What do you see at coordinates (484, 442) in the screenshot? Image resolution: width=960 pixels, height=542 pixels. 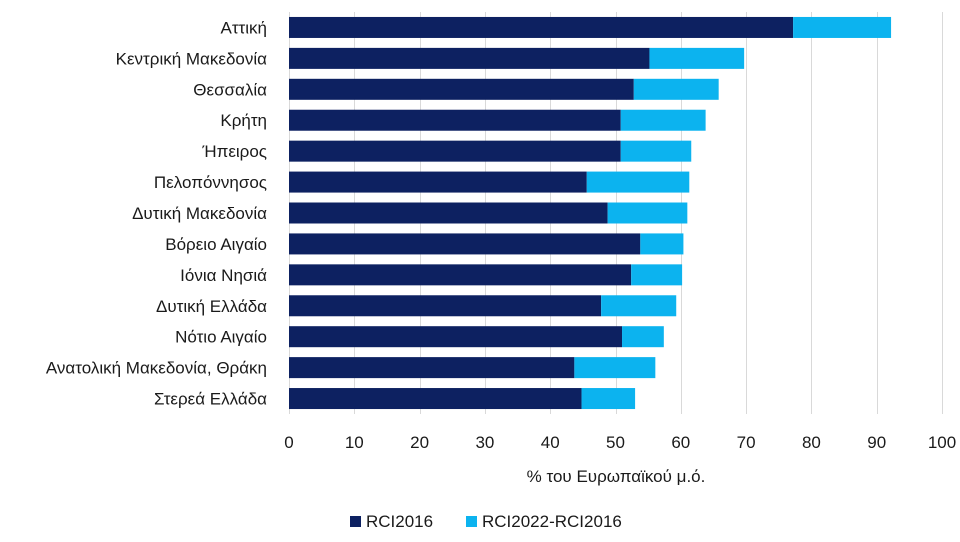 I see `x-tick-label: 30` at bounding box center [484, 442].